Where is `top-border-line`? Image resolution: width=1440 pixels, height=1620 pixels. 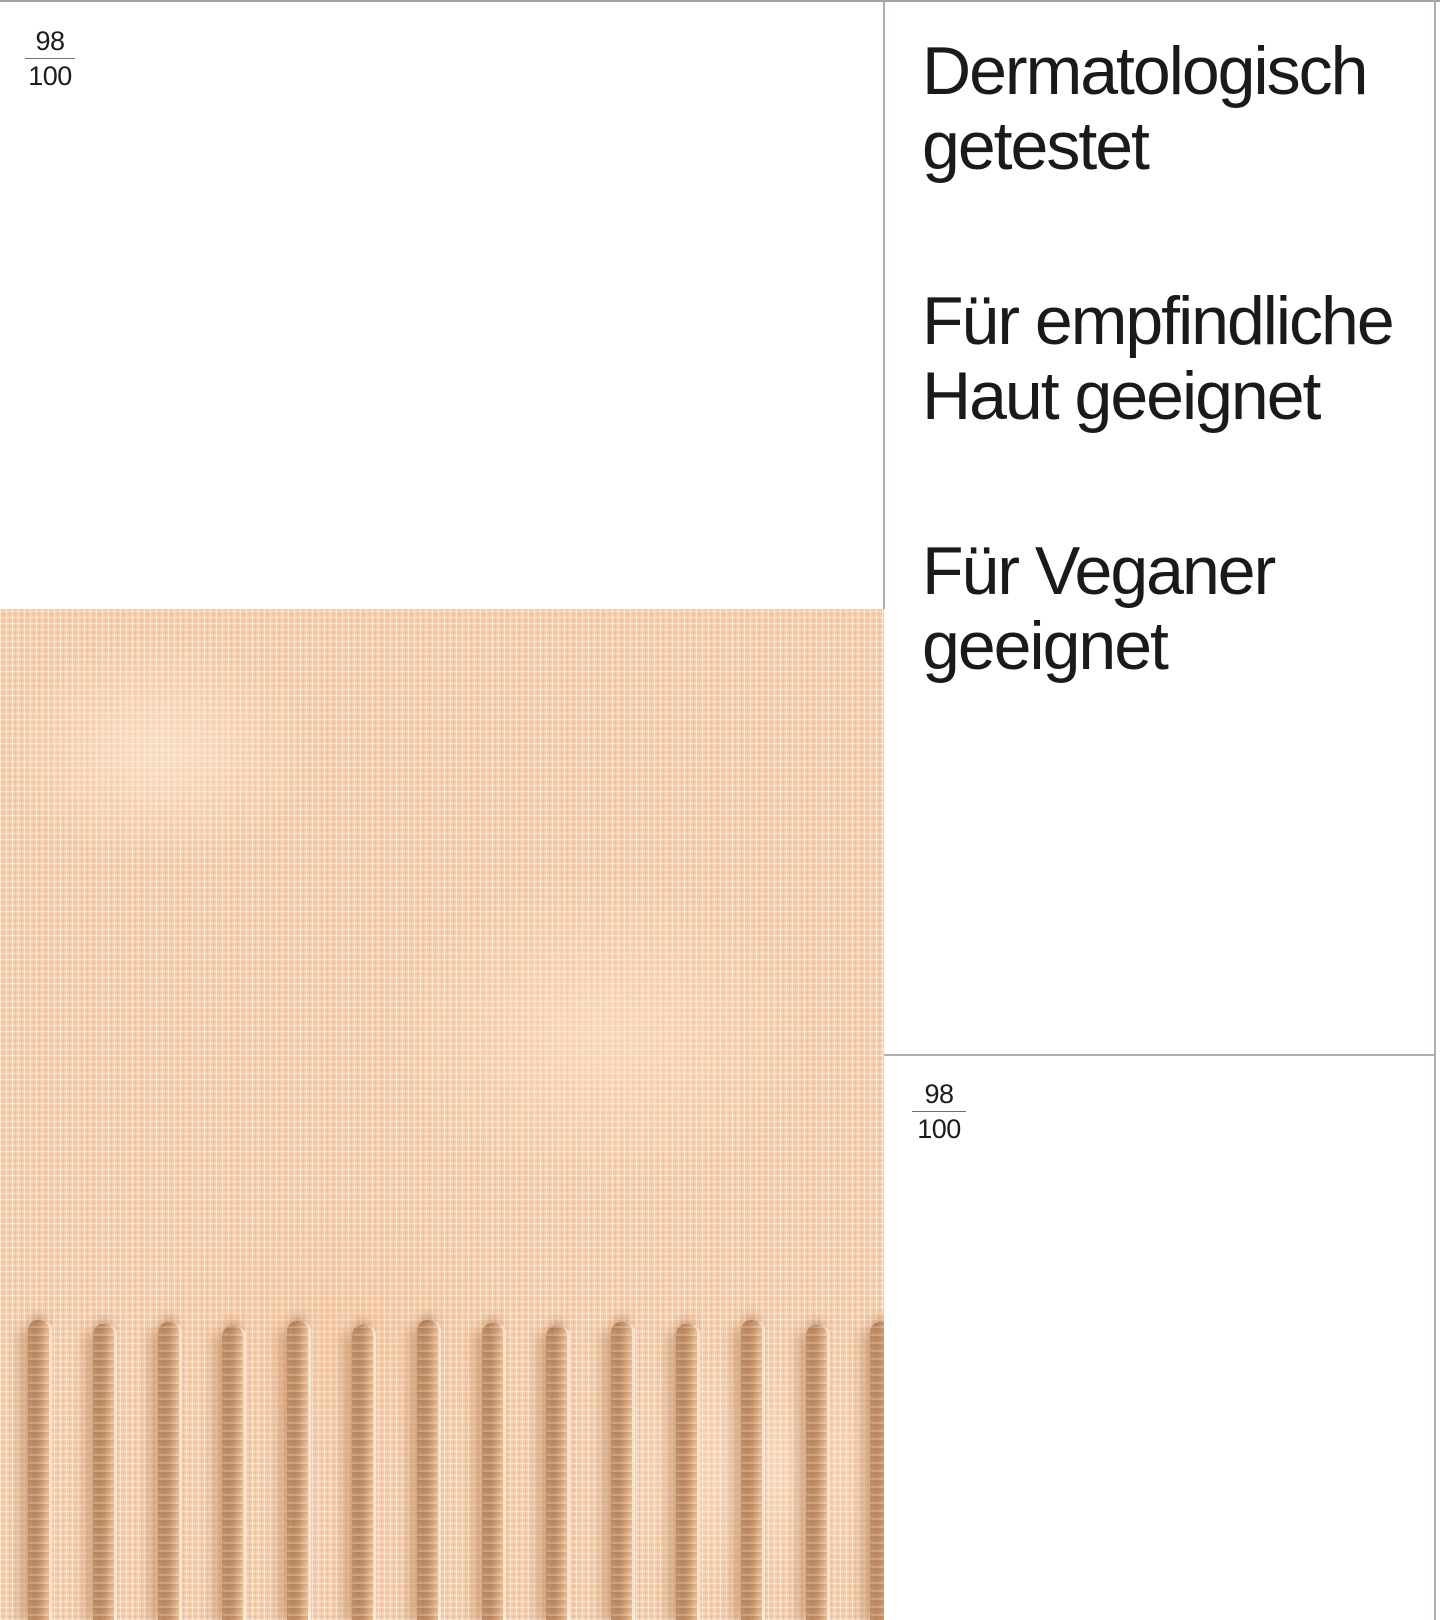 top-border-line is located at coordinates (720, 1).